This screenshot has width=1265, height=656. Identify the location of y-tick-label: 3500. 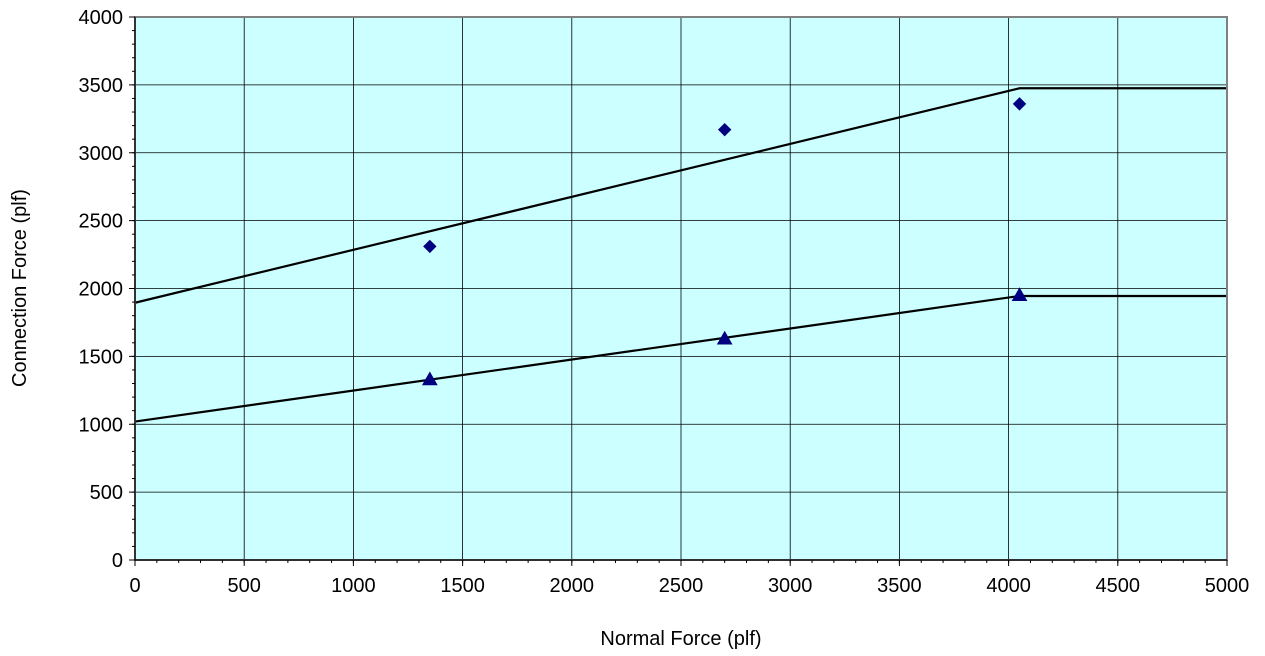
(101, 86).